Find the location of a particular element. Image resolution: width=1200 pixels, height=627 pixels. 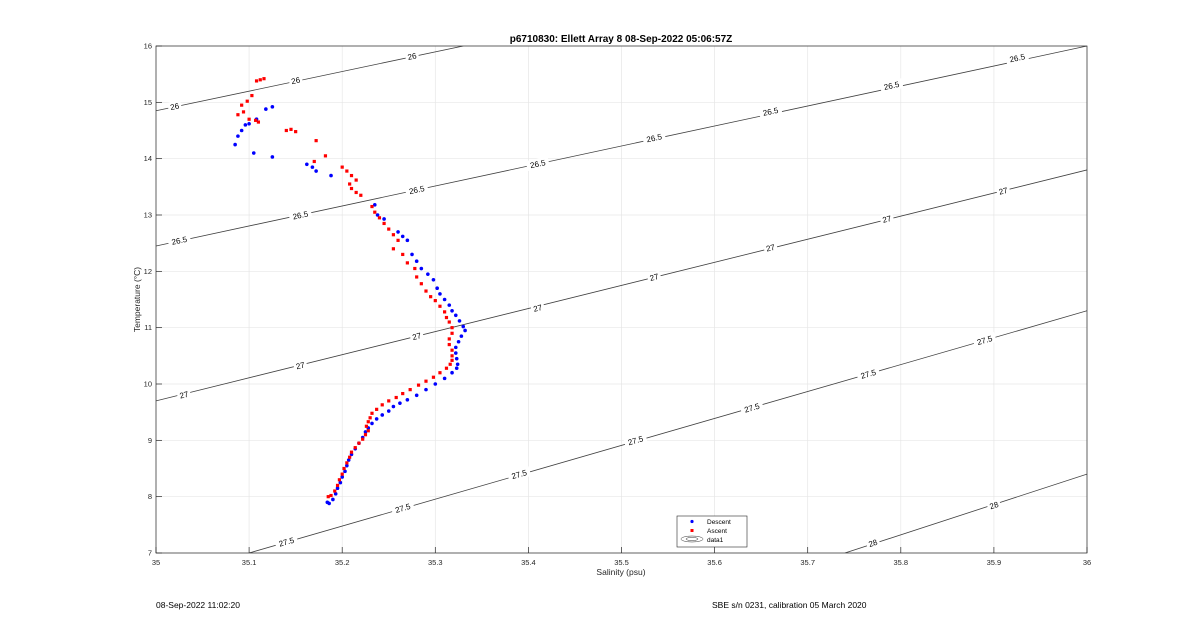

contour-label: 28 is located at coordinates (873, 543).